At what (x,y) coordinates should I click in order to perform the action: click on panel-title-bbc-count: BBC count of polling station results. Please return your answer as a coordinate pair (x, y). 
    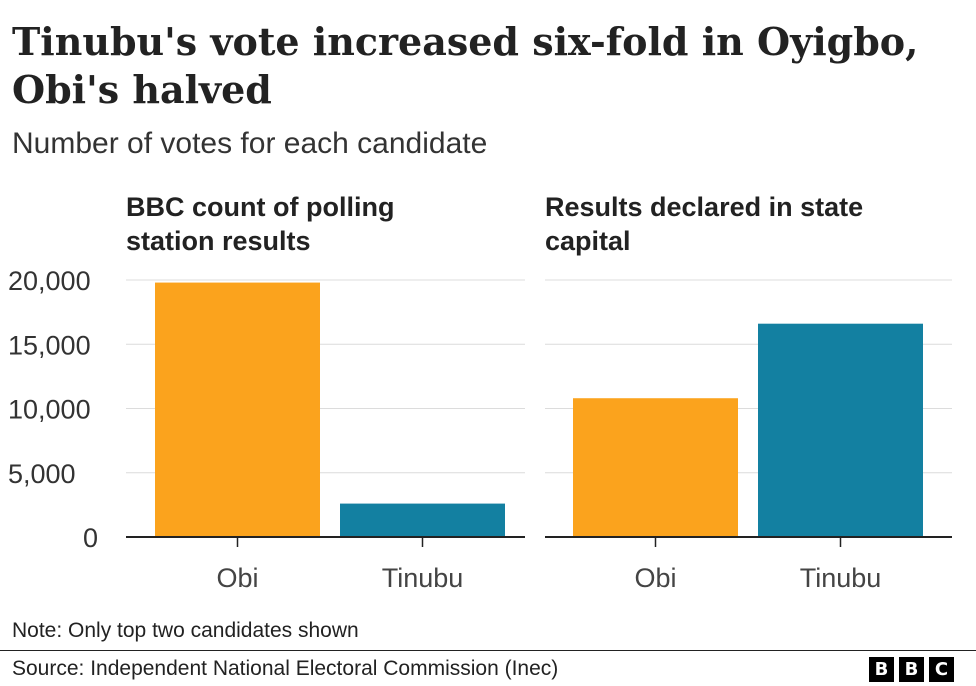
    Looking at the image, I should click on (260, 224).